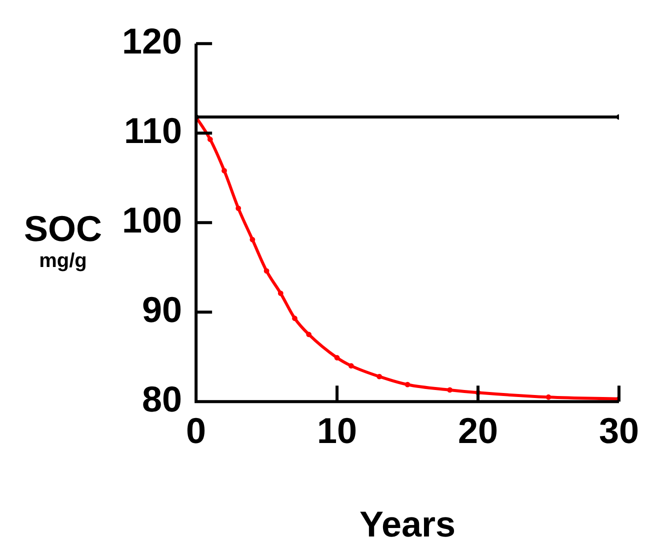  I want to click on y-tick-label: 90, so click(162, 309).